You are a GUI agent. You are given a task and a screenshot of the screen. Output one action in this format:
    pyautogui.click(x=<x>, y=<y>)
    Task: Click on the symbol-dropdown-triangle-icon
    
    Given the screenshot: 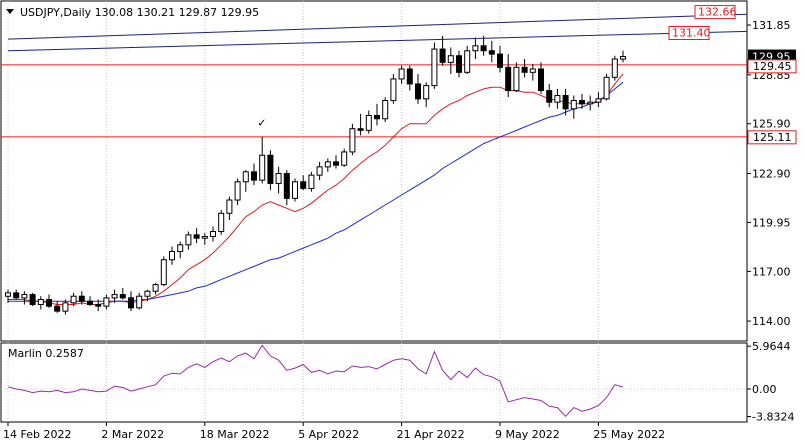 What is the action you would take?
    pyautogui.click(x=10, y=11)
    